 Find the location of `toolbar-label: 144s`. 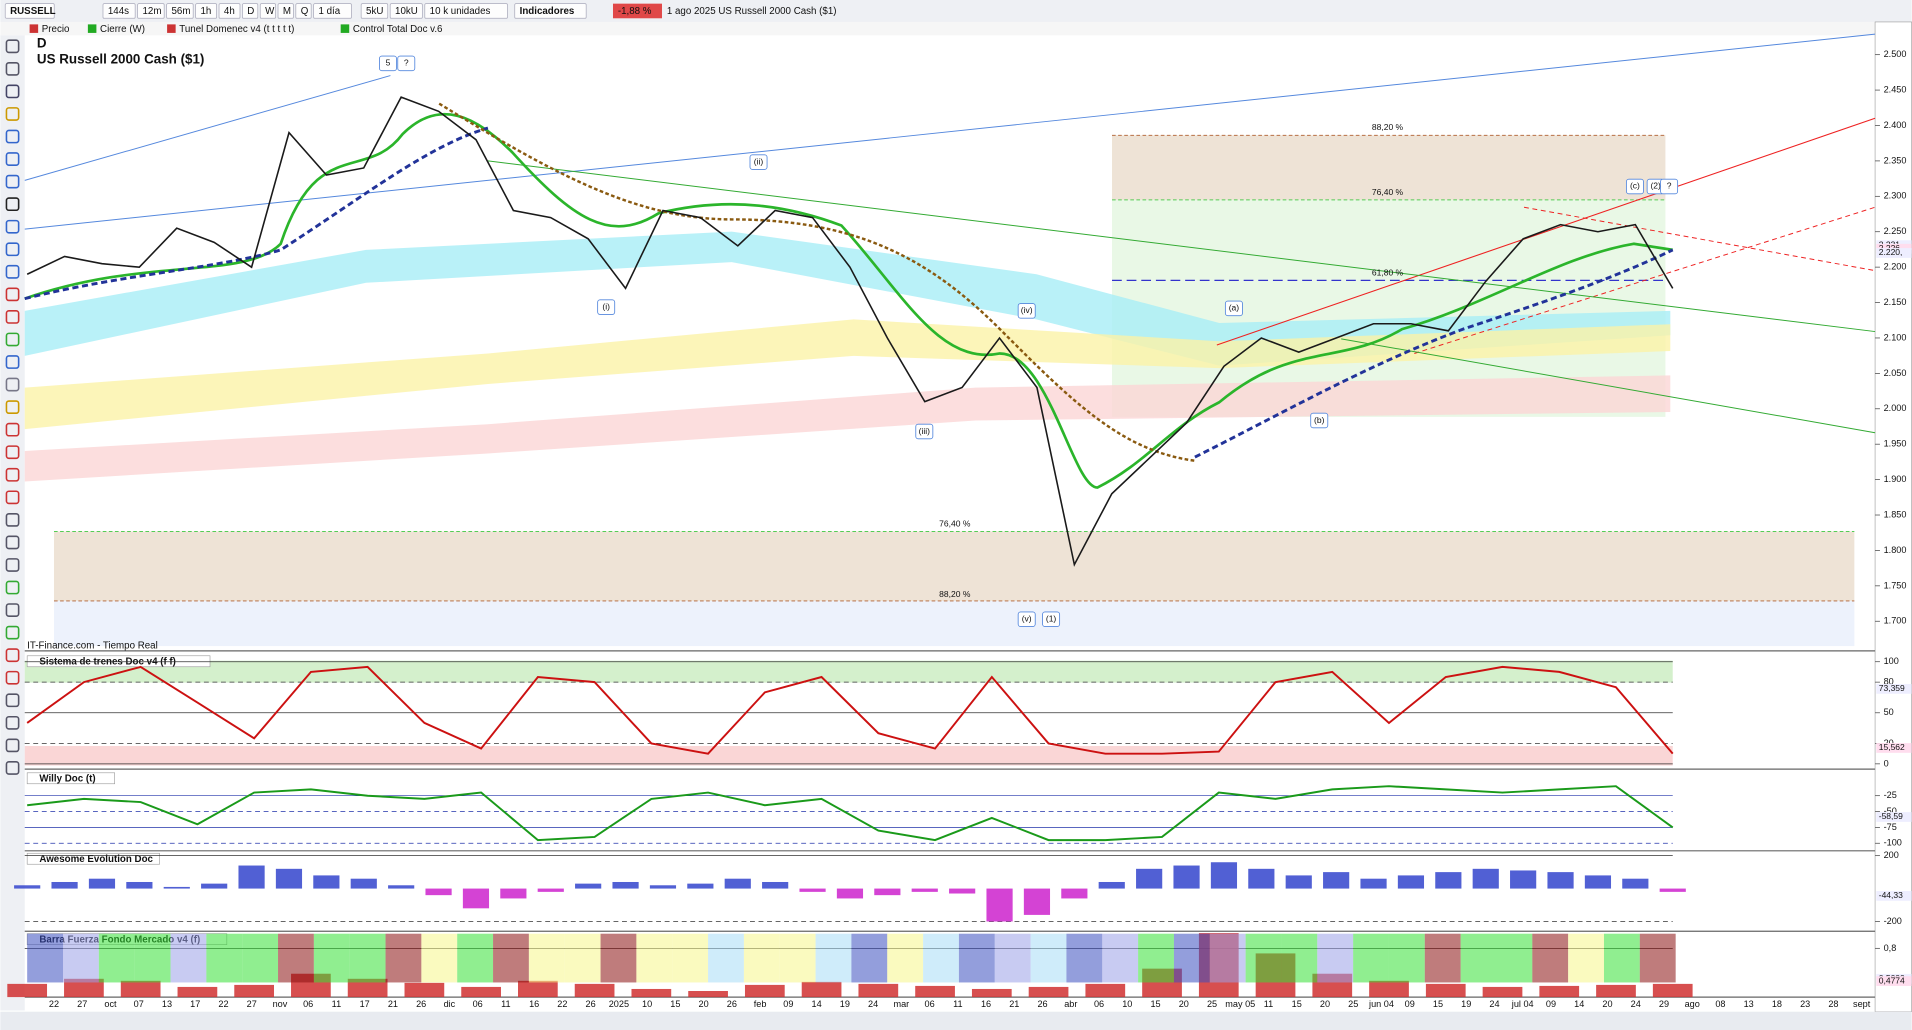

toolbar-label: 144s is located at coordinates (118, 11).